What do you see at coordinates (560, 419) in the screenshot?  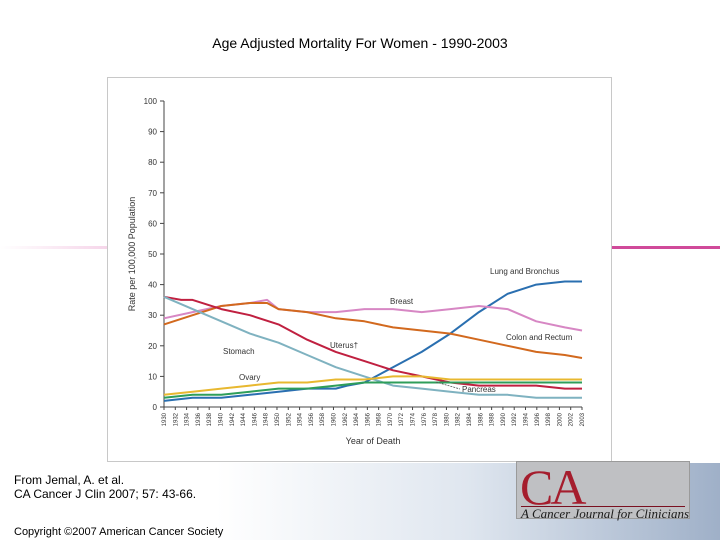 I see `x-tick-label: 2000` at bounding box center [560, 419].